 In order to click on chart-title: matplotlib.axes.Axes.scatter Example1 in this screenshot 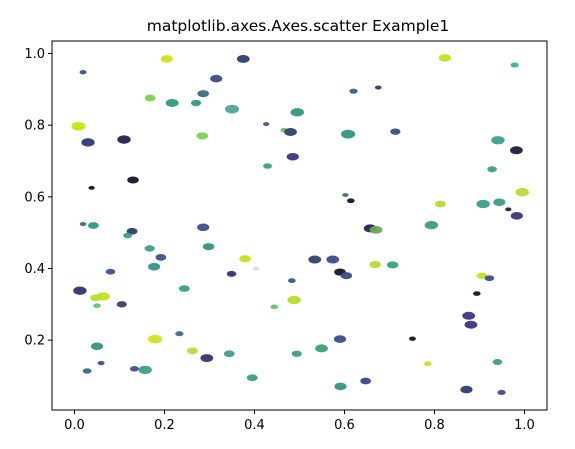, I will do `click(298, 26)`.